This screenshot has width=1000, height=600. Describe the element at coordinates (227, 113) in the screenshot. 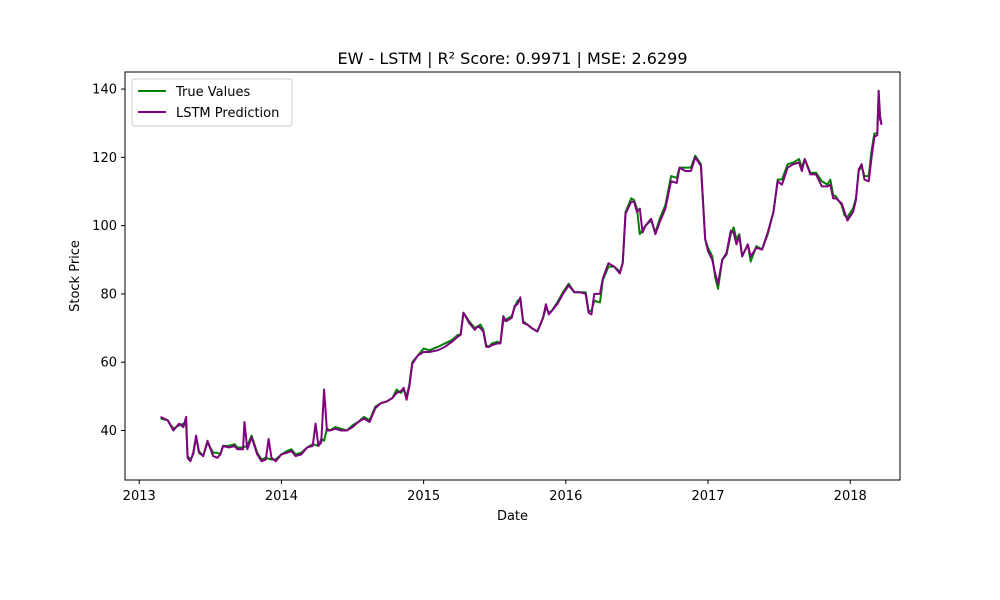

I see `legend-label-lstm-prediction: LSTM Prediction` at that location.